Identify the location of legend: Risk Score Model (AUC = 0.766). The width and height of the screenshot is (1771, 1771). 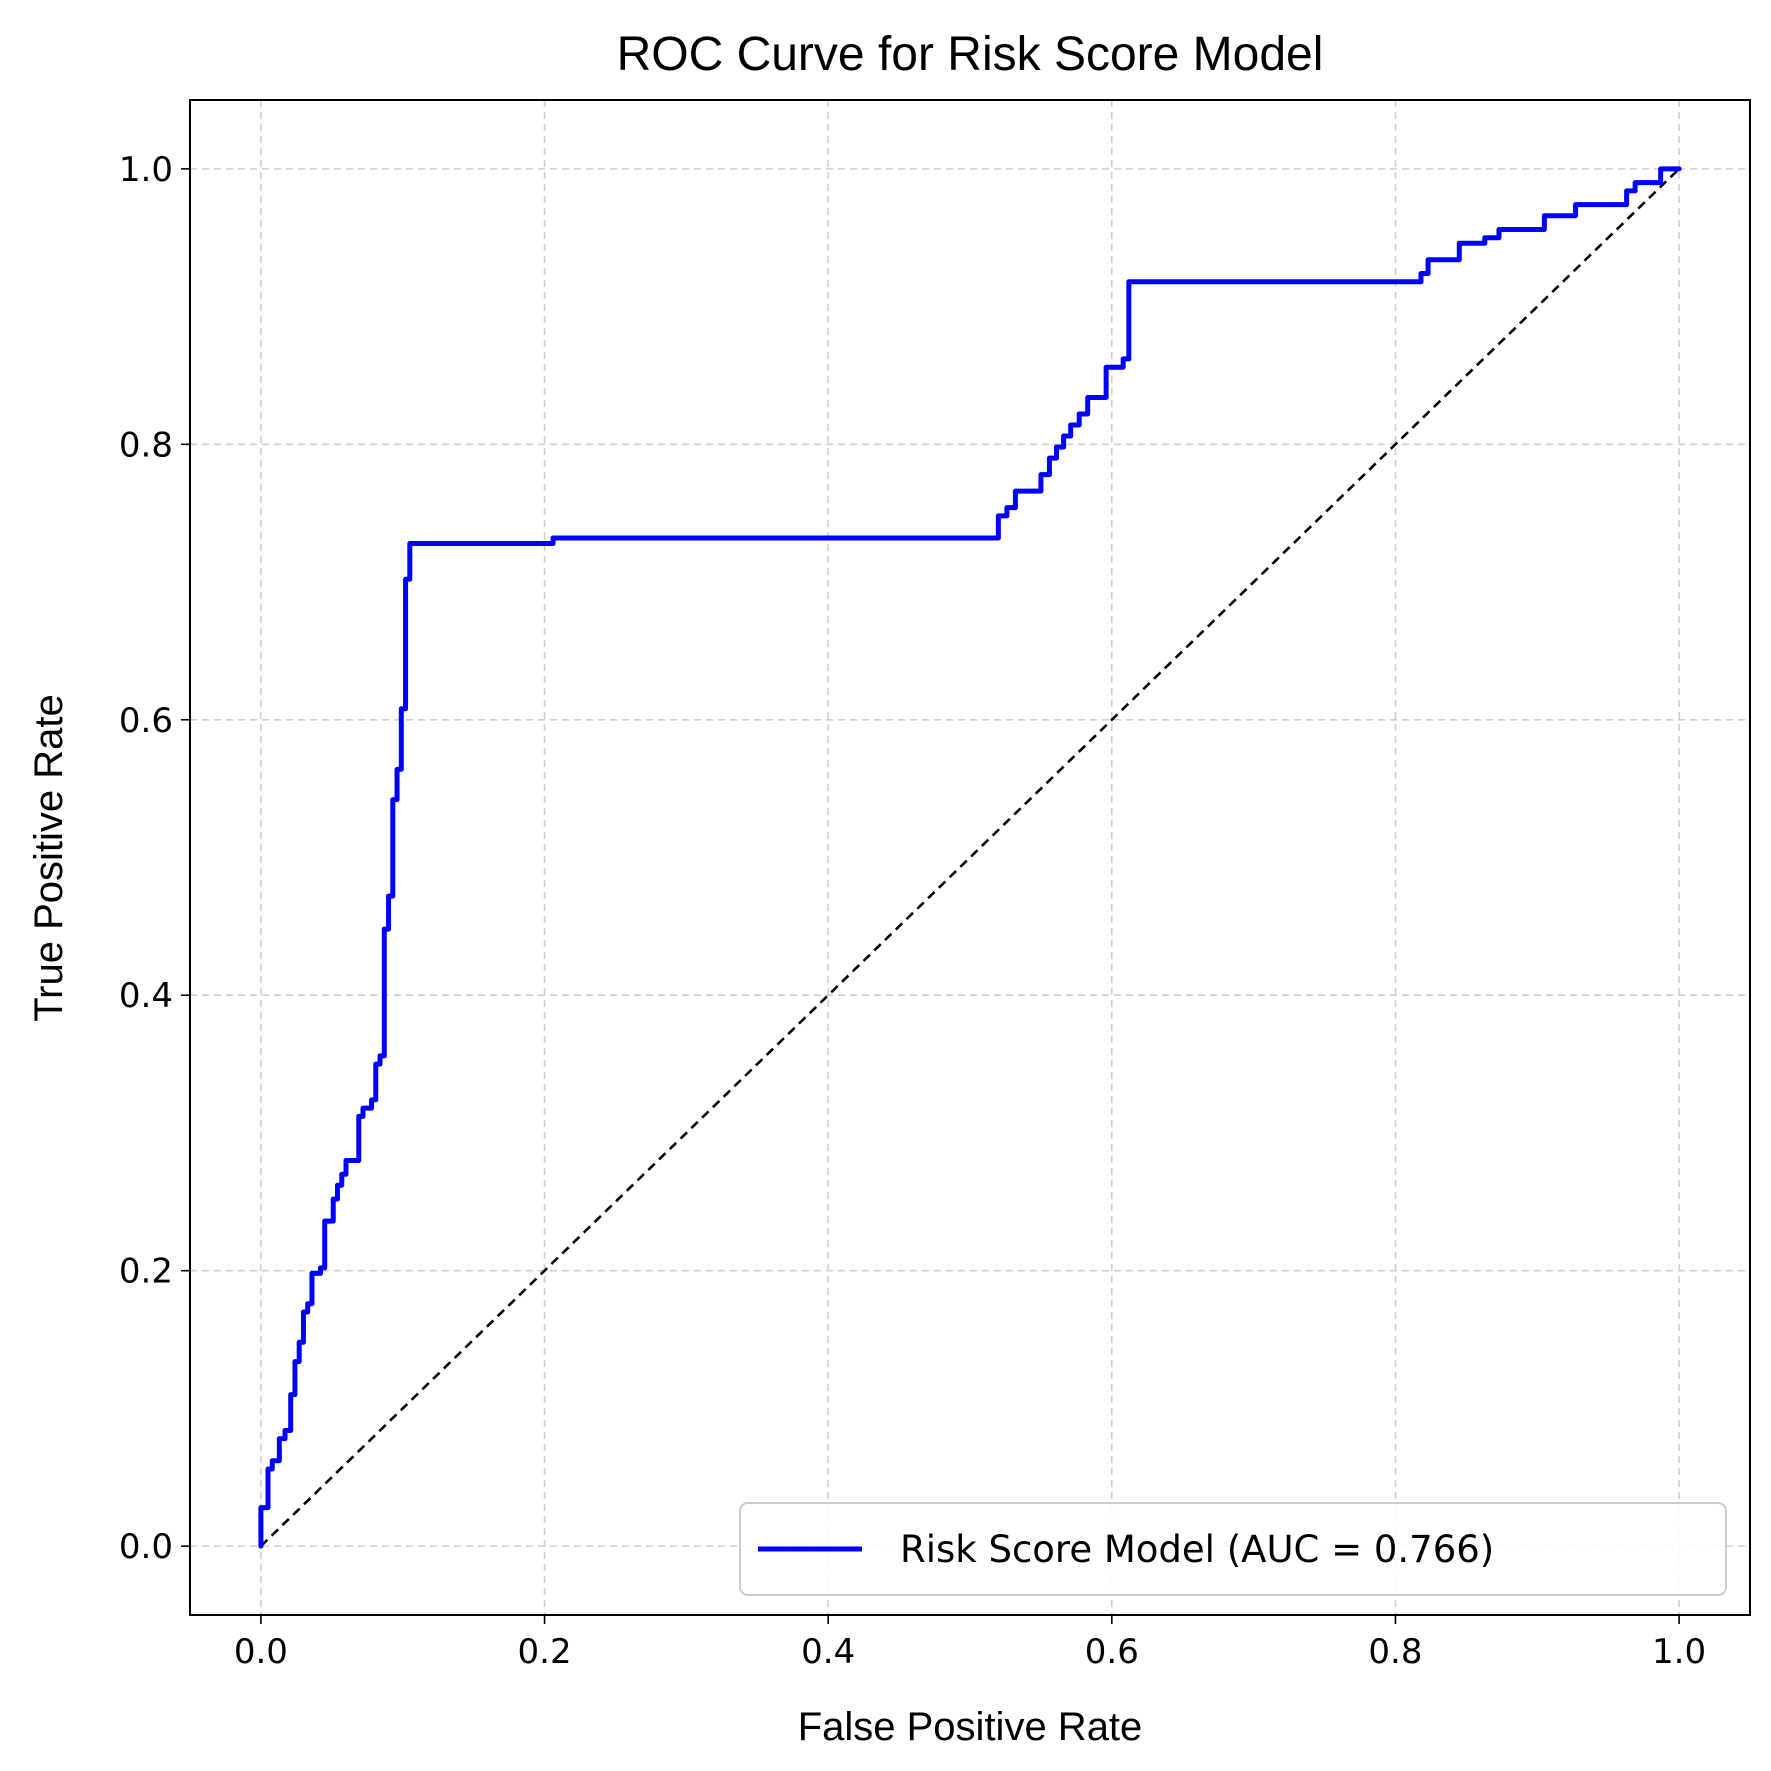
(1233, 1549).